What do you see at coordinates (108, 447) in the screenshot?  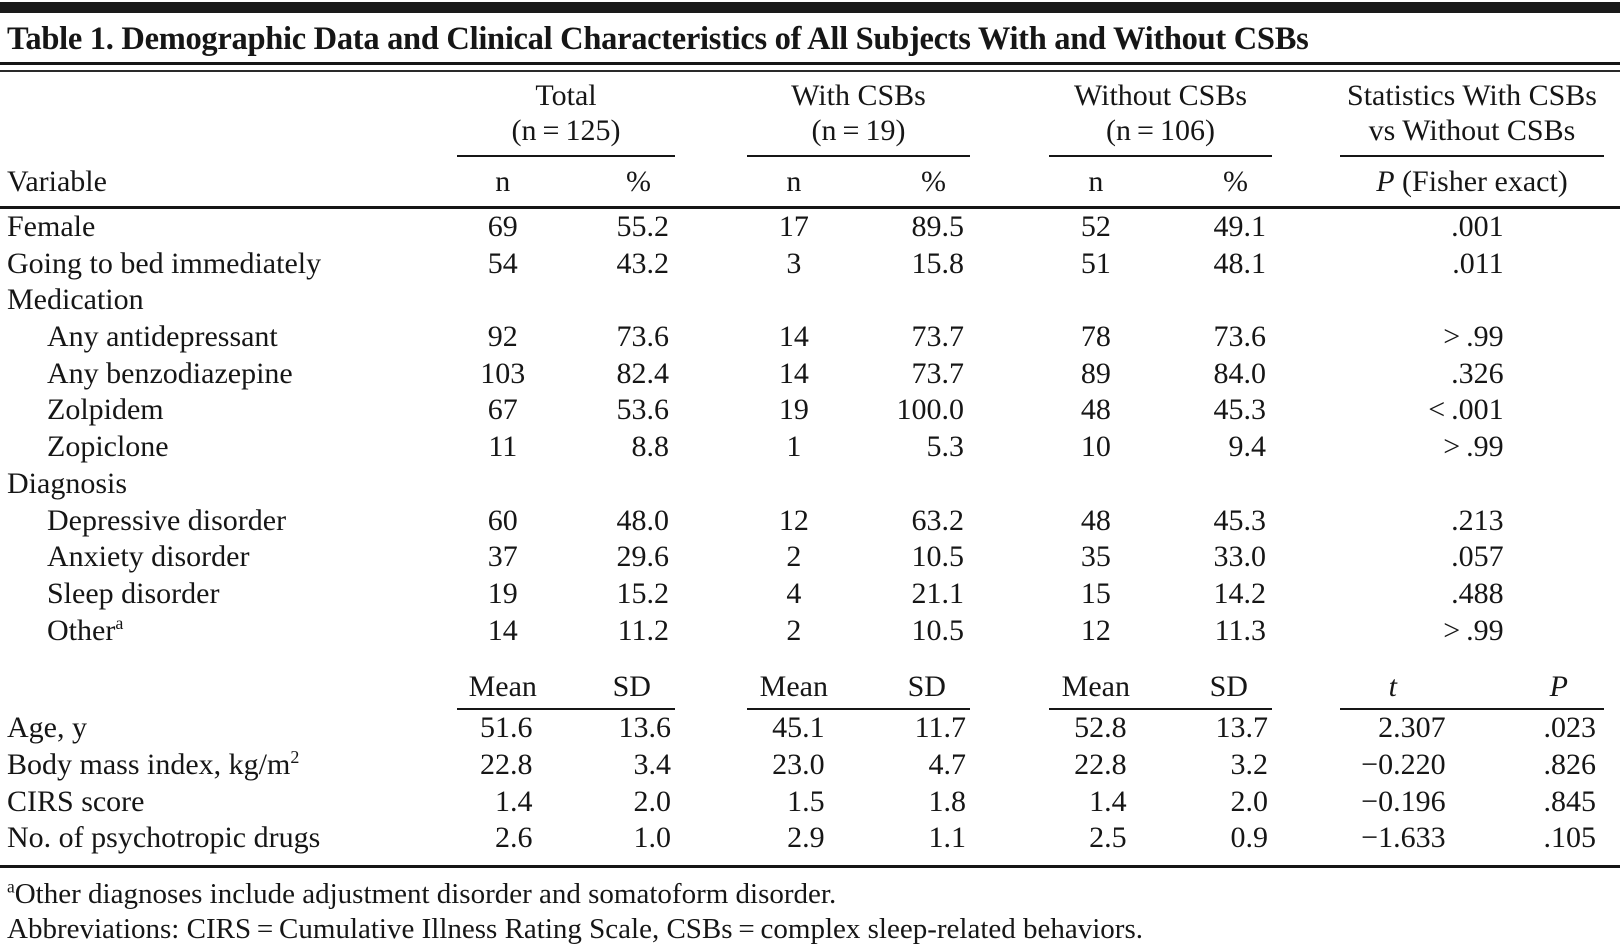 I see `row-label: Zopiclone` at bounding box center [108, 447].